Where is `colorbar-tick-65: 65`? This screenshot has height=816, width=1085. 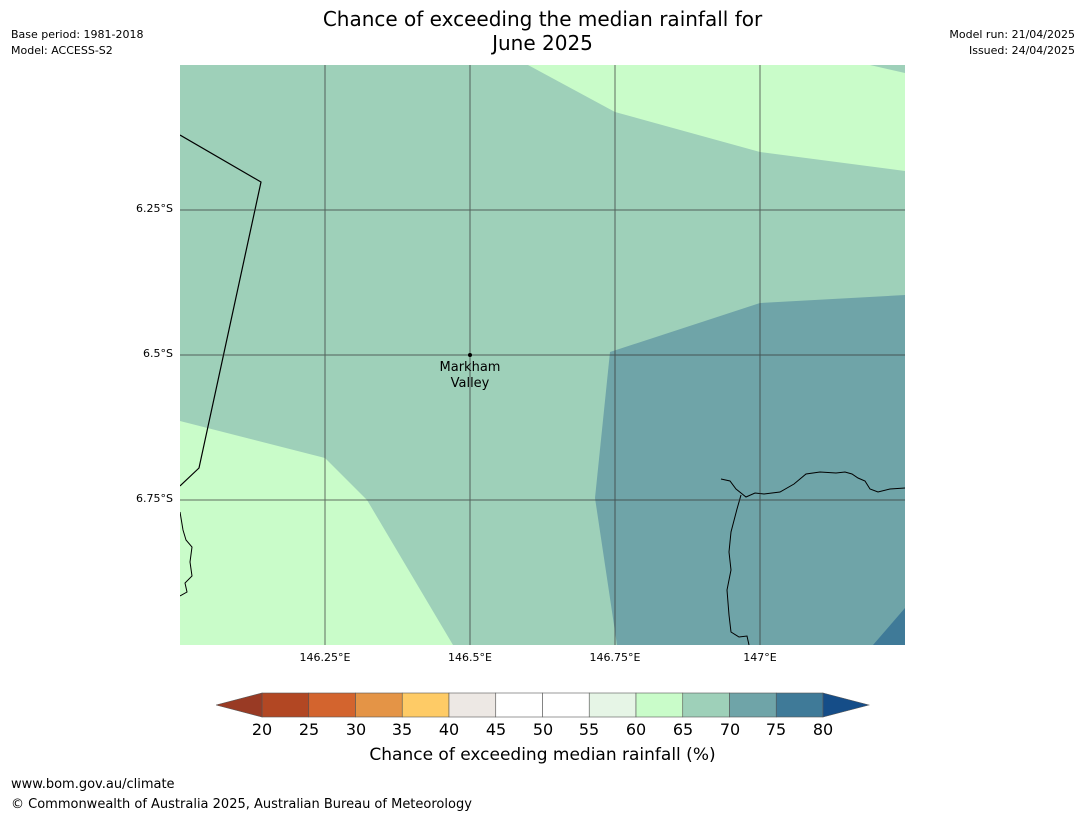
colorbar-tick-65: 65 is located at coordinates (683, 729).